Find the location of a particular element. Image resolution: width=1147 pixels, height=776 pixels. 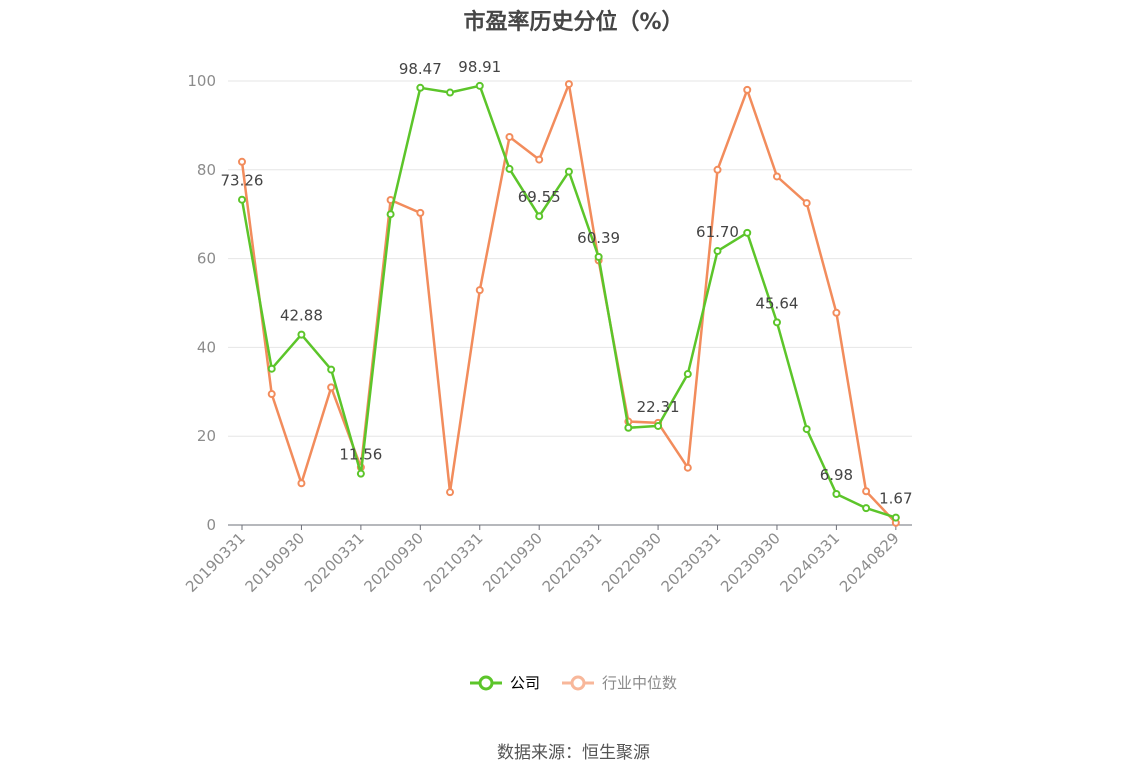

data-label: 6.98 is located at coordinates (836, 475).